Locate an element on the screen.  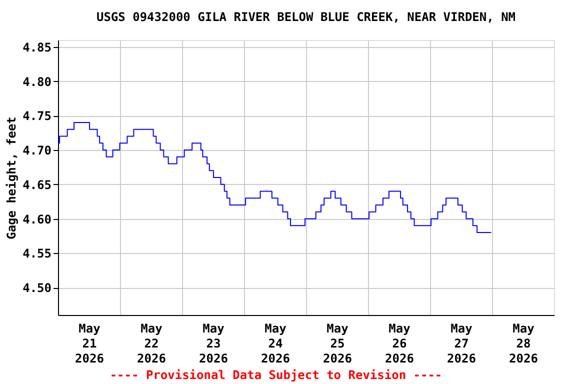
x-tick-label: May 21 2026 is located at coordinates (89, 344).